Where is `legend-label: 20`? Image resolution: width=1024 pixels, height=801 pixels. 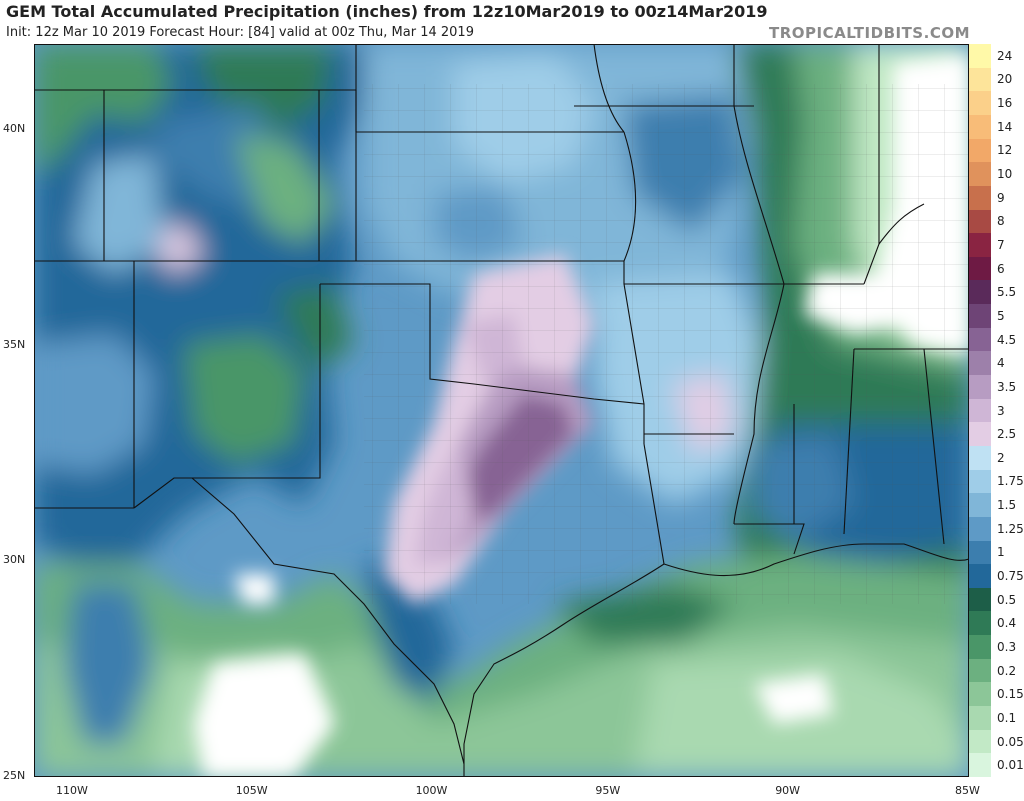 legend-label: 20 is located at coordinates (1005, 79).